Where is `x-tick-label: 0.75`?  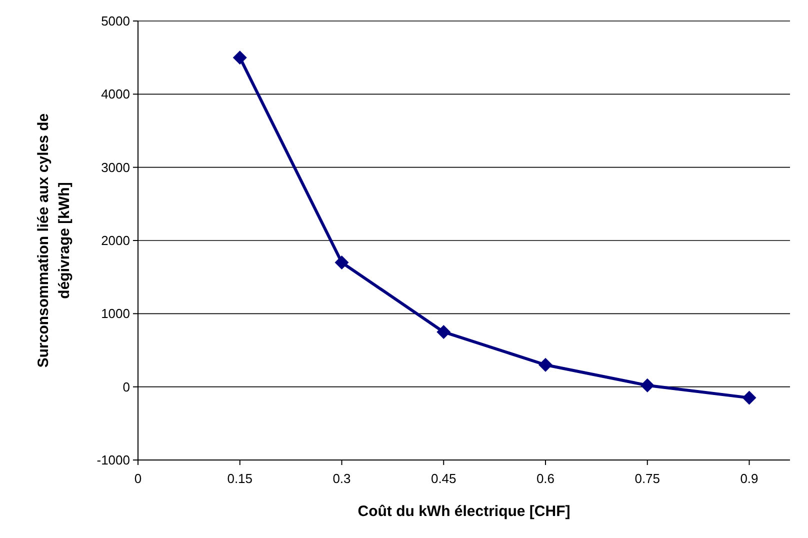 x-tick-label: 0.75 is located at coordinates (647, 478).